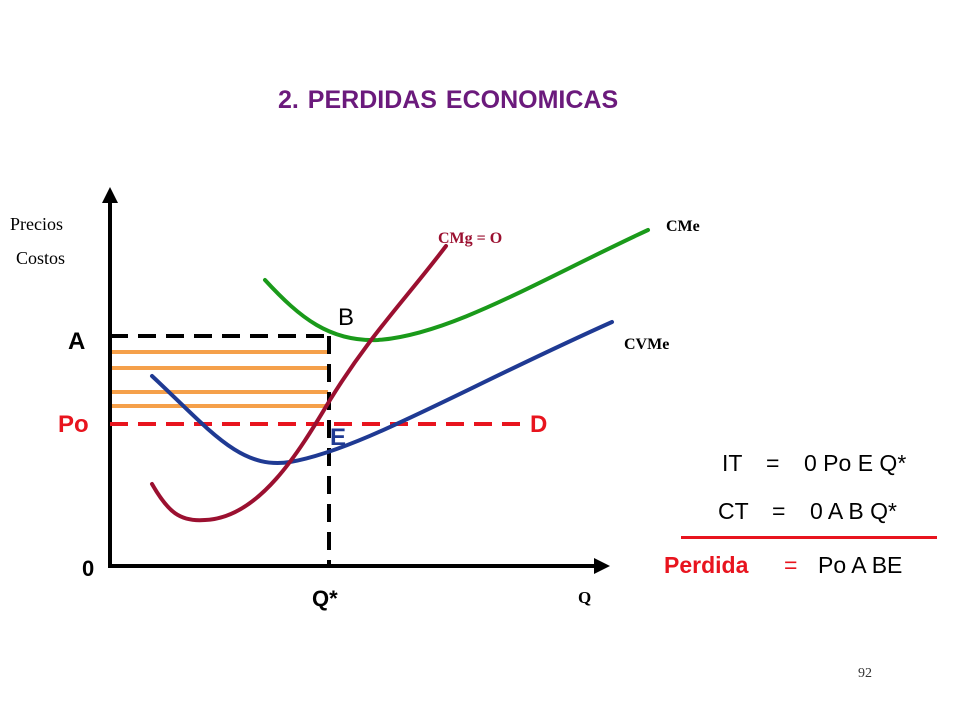 Image resolution: width=960 pixels, height=720 pixels. What do you see at coordinates (219, 379) in the screenshot?
I see `loss-area` at bounding box center [219, 379].